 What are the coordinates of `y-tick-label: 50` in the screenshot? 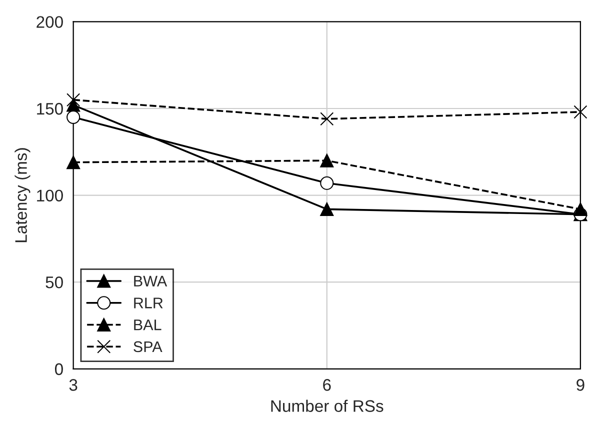 It's located at (54, 282).